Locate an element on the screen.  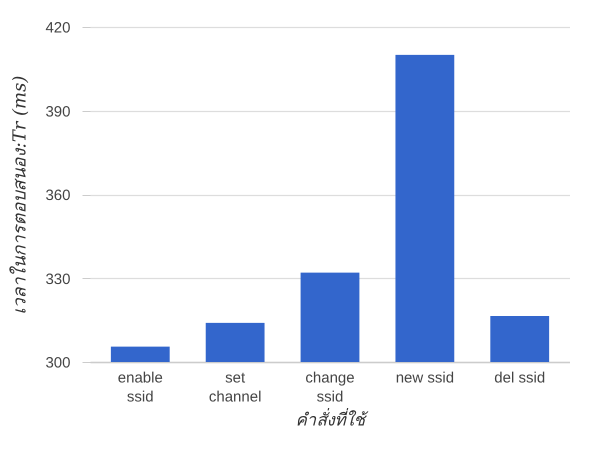
y-tick-label: 330 is located at coordinates (57, 279).